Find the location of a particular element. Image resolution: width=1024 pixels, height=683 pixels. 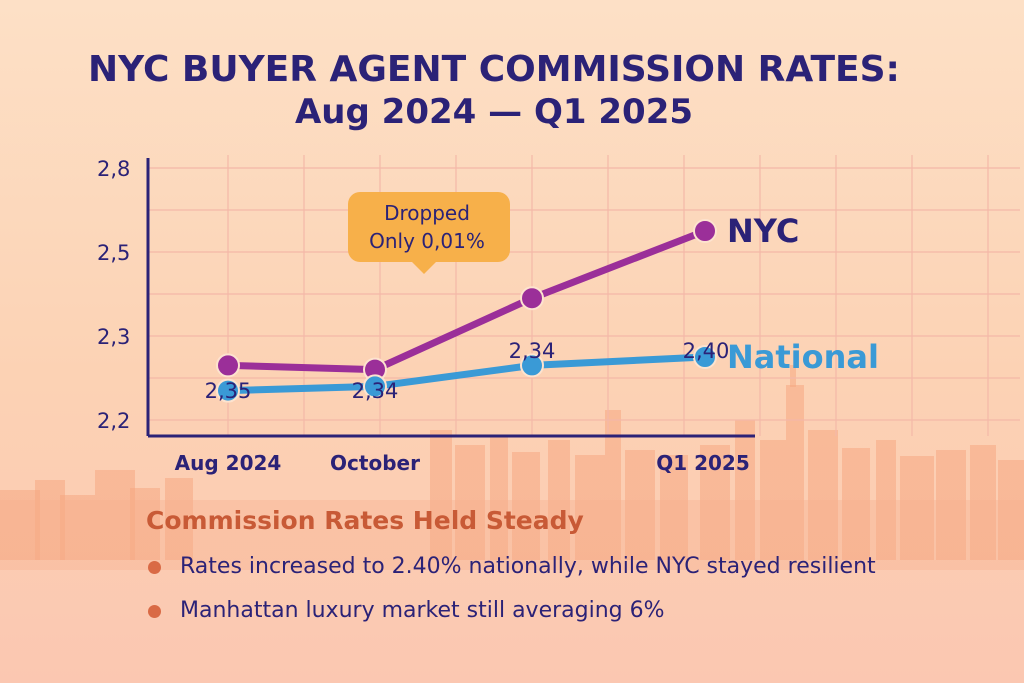

data-value-label: 2,35 is located at coordinates (228, 391).